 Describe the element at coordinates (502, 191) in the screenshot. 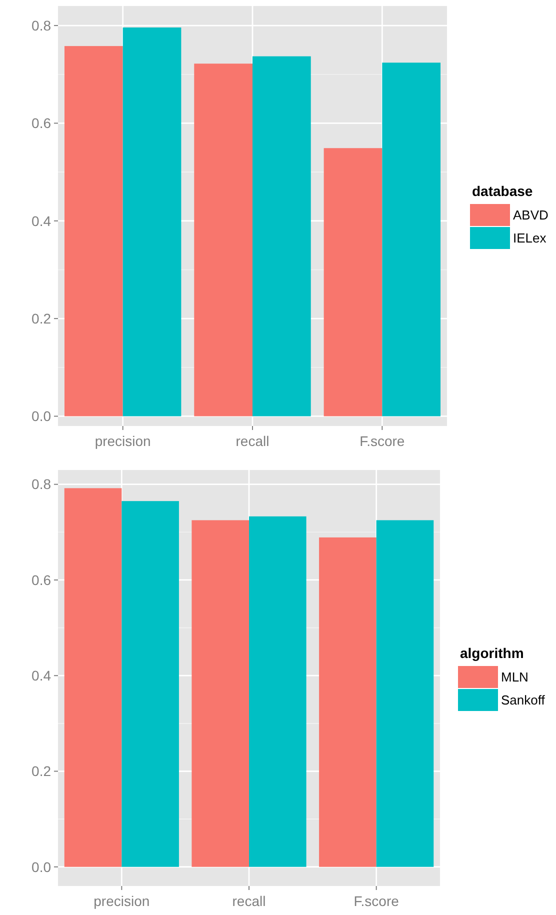

I see `legend-title: database` at that location.